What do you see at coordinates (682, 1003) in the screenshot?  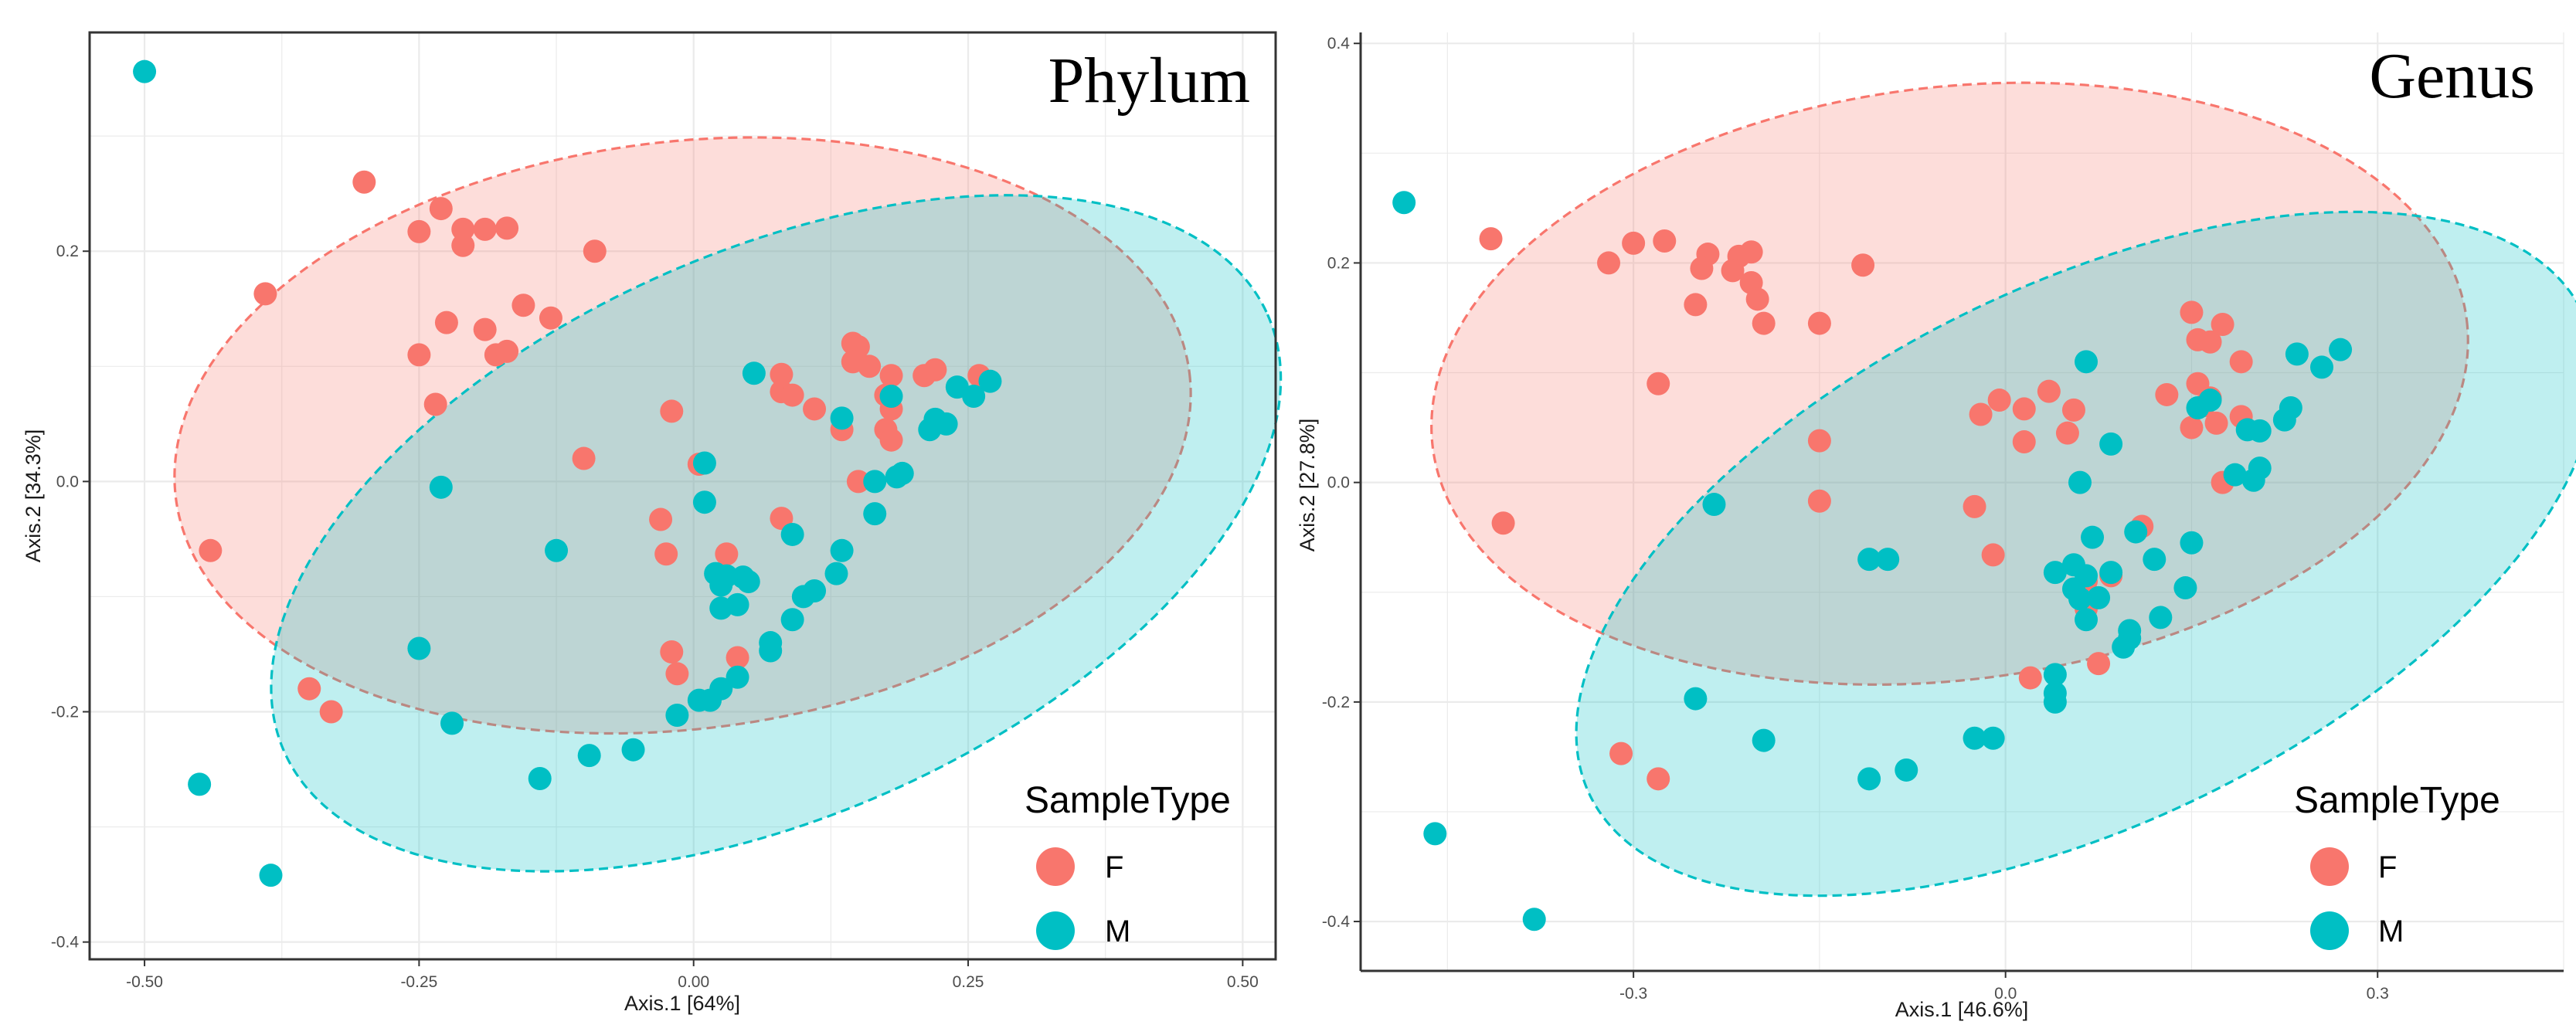 I see `x-axis-title: Axis.1 [64%]` at bounding box center [682, 1003].